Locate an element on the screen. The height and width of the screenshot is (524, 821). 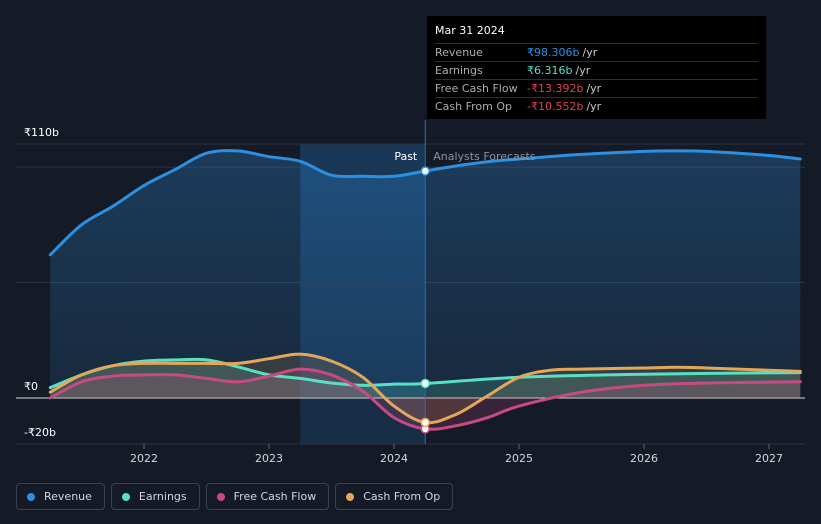
x-tick-label: 2025 is located at coordinates (519, 458).